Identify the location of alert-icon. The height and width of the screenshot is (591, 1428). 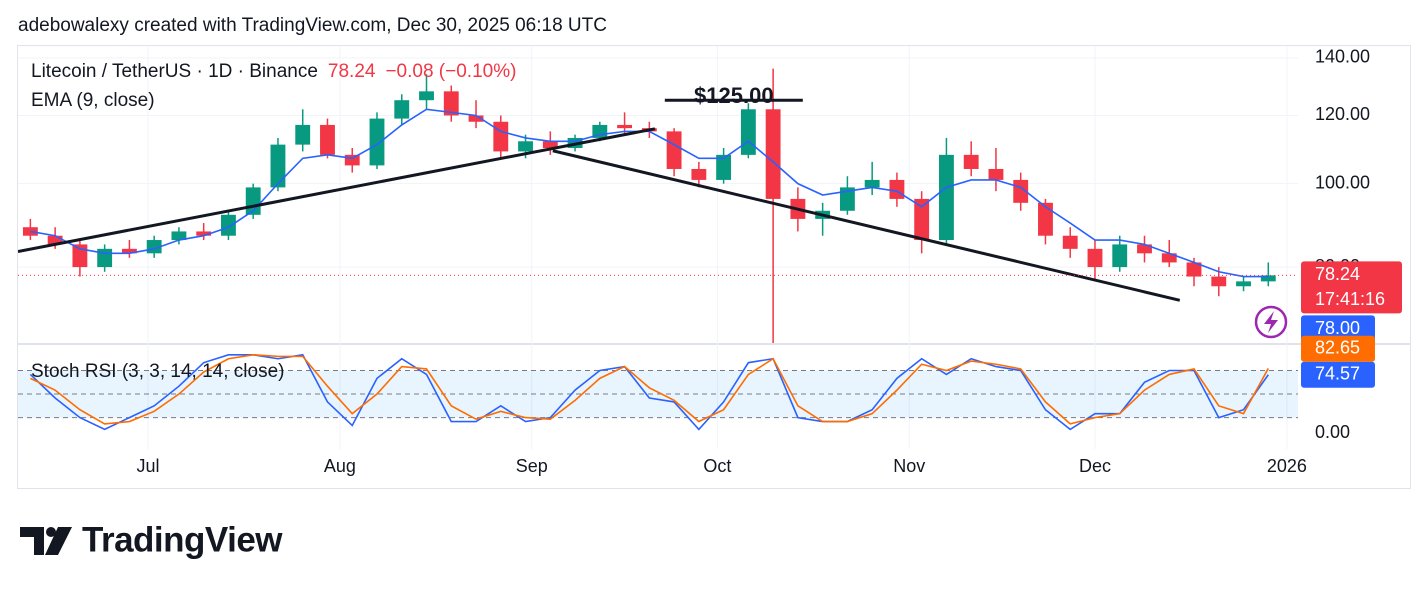
(1271, 322).